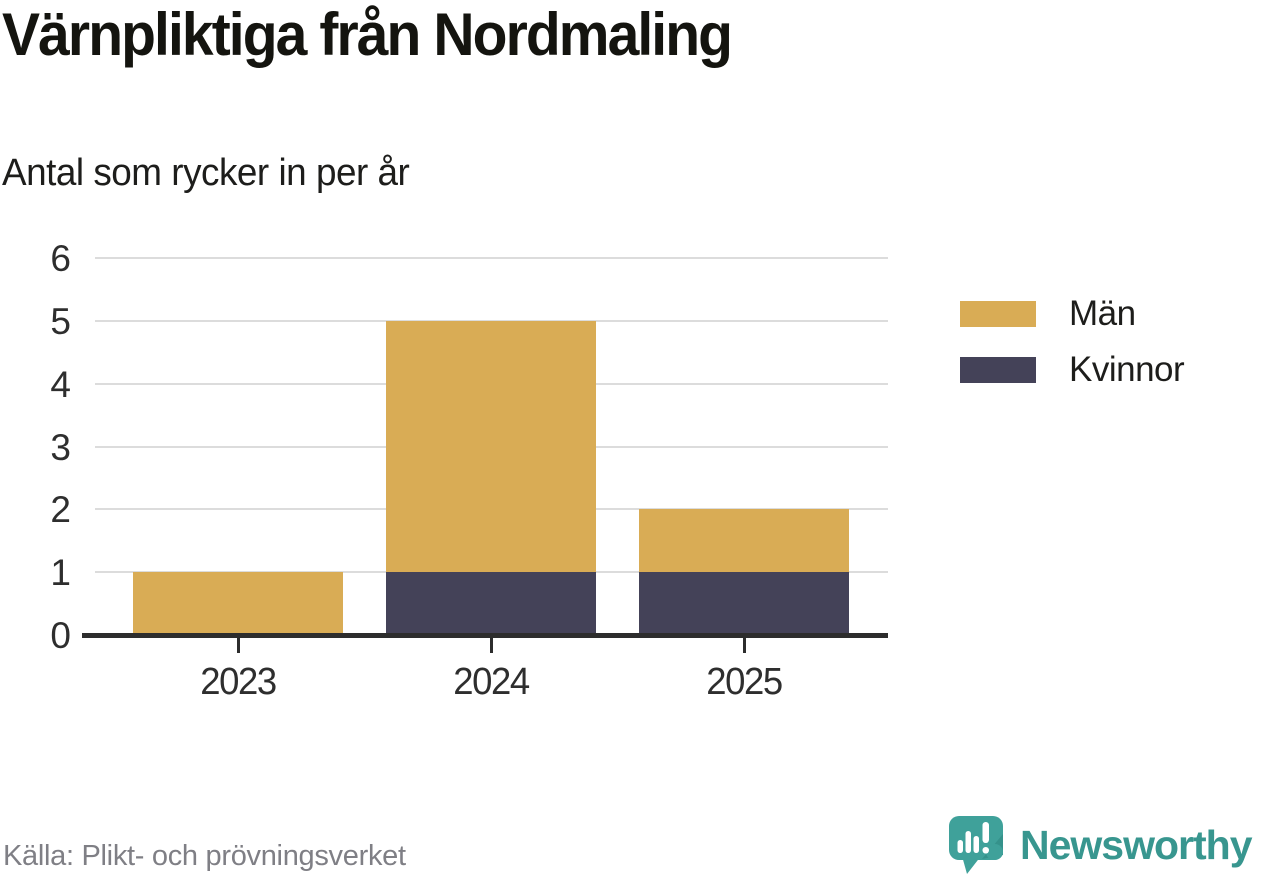  What do you see at coordinates (206, 173) in the screenshot?
I see `chart-subtitle: Antal som rycker in per år` at bounding box center [206, 173].